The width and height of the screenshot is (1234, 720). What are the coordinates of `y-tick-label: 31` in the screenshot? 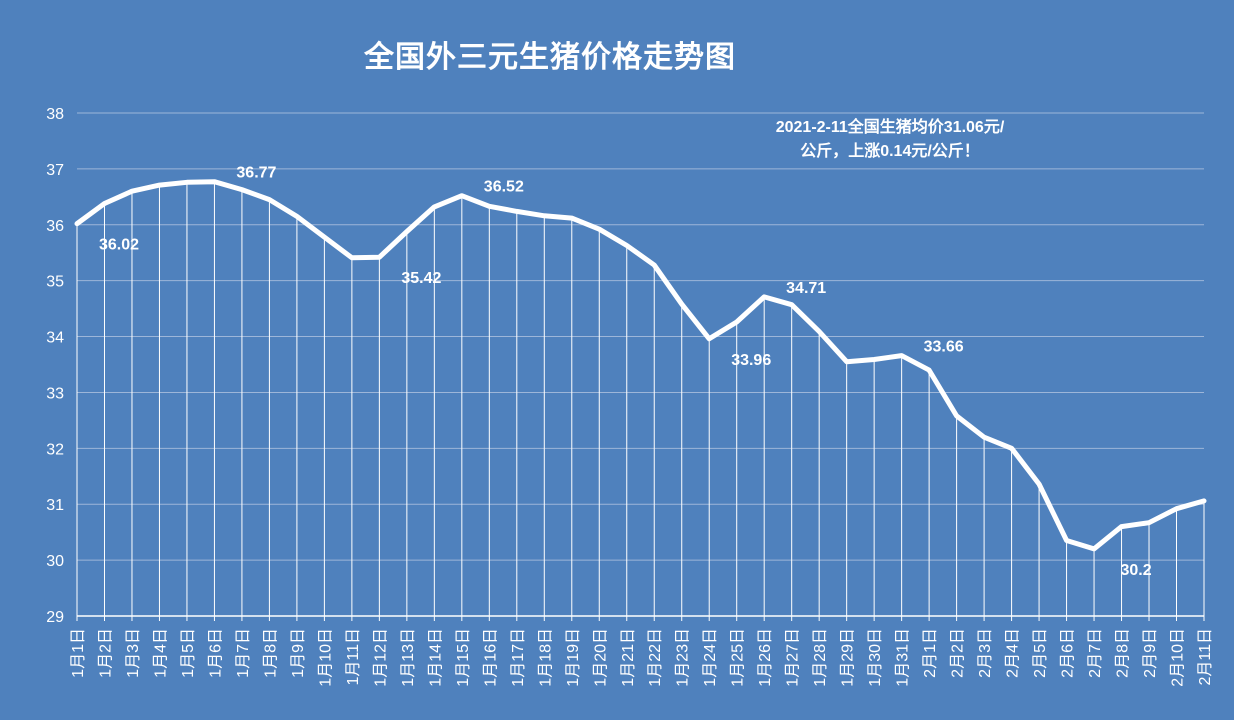 It's located at (55, 505).